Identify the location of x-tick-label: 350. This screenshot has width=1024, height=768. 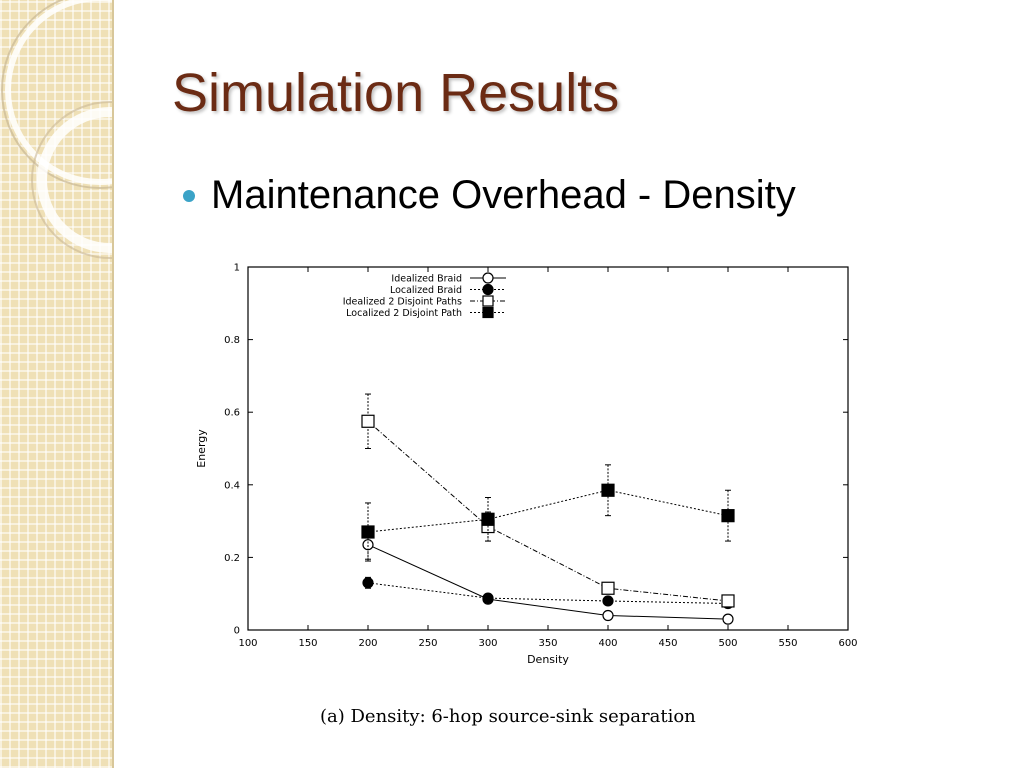
(547, 643).